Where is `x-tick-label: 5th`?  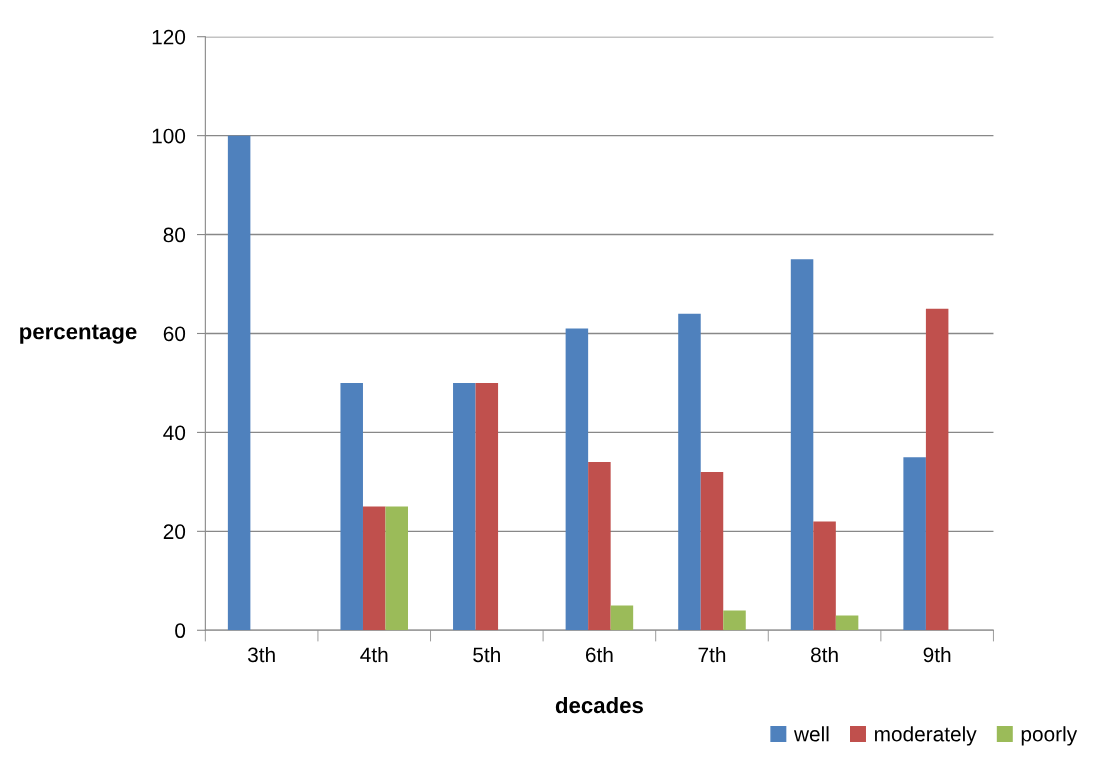
x-tick-label: 5th is located at coordinates (486, 654).